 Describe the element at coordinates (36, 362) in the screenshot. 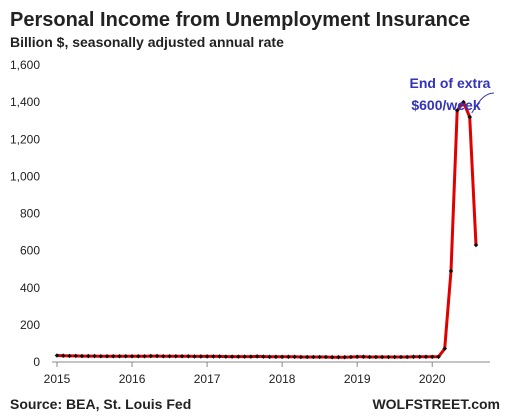

I see `y-tick-label: 0` at that location.